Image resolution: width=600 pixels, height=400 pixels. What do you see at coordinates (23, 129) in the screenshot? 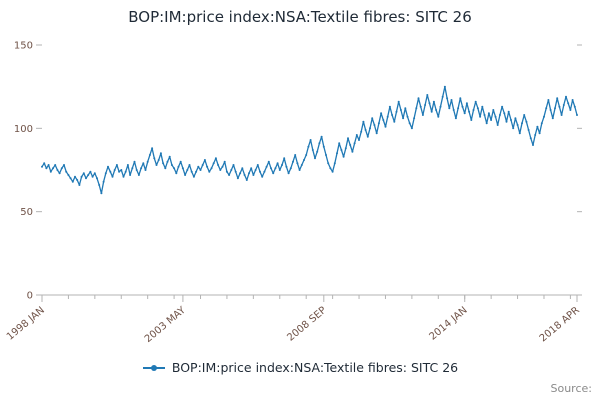
I see `y-tick-label: 100` at bounding box center [23, 129].